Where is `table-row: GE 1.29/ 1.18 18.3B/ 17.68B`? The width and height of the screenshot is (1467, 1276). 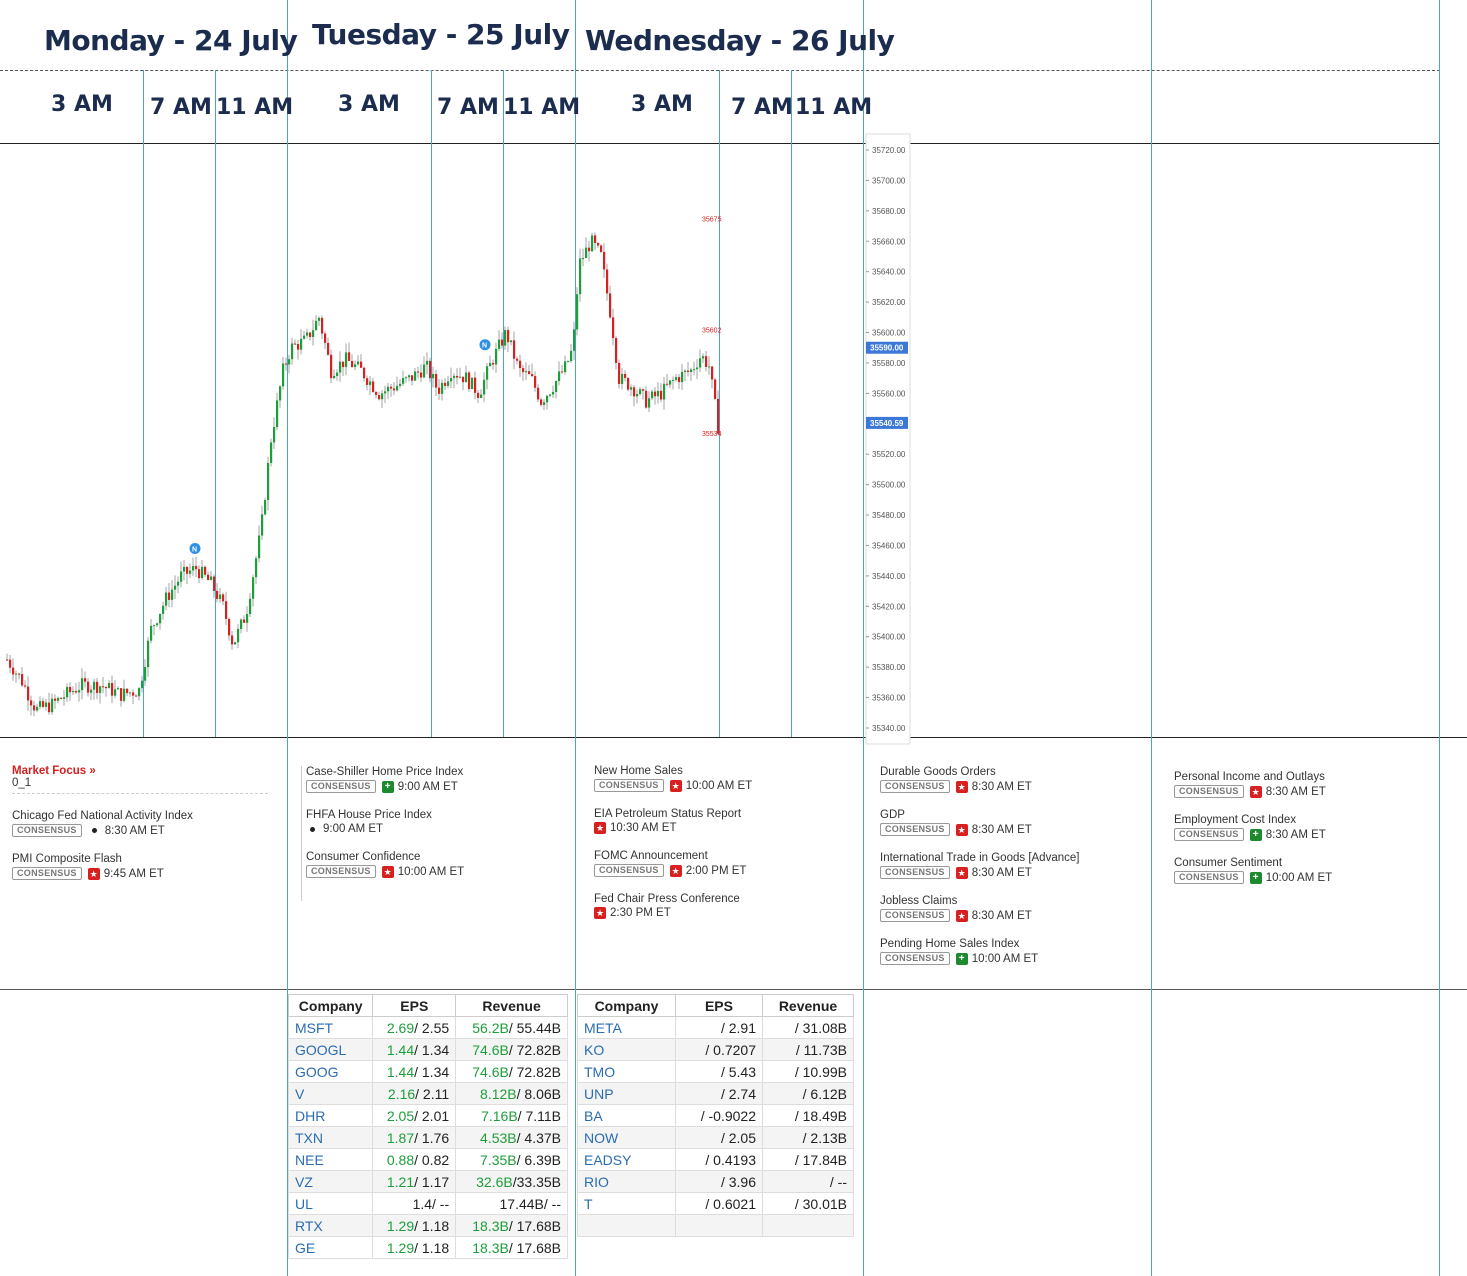 table-row: GE 1.29/ 1.18 18.3B/ 17.68B is located at coordinates (427, 1247).